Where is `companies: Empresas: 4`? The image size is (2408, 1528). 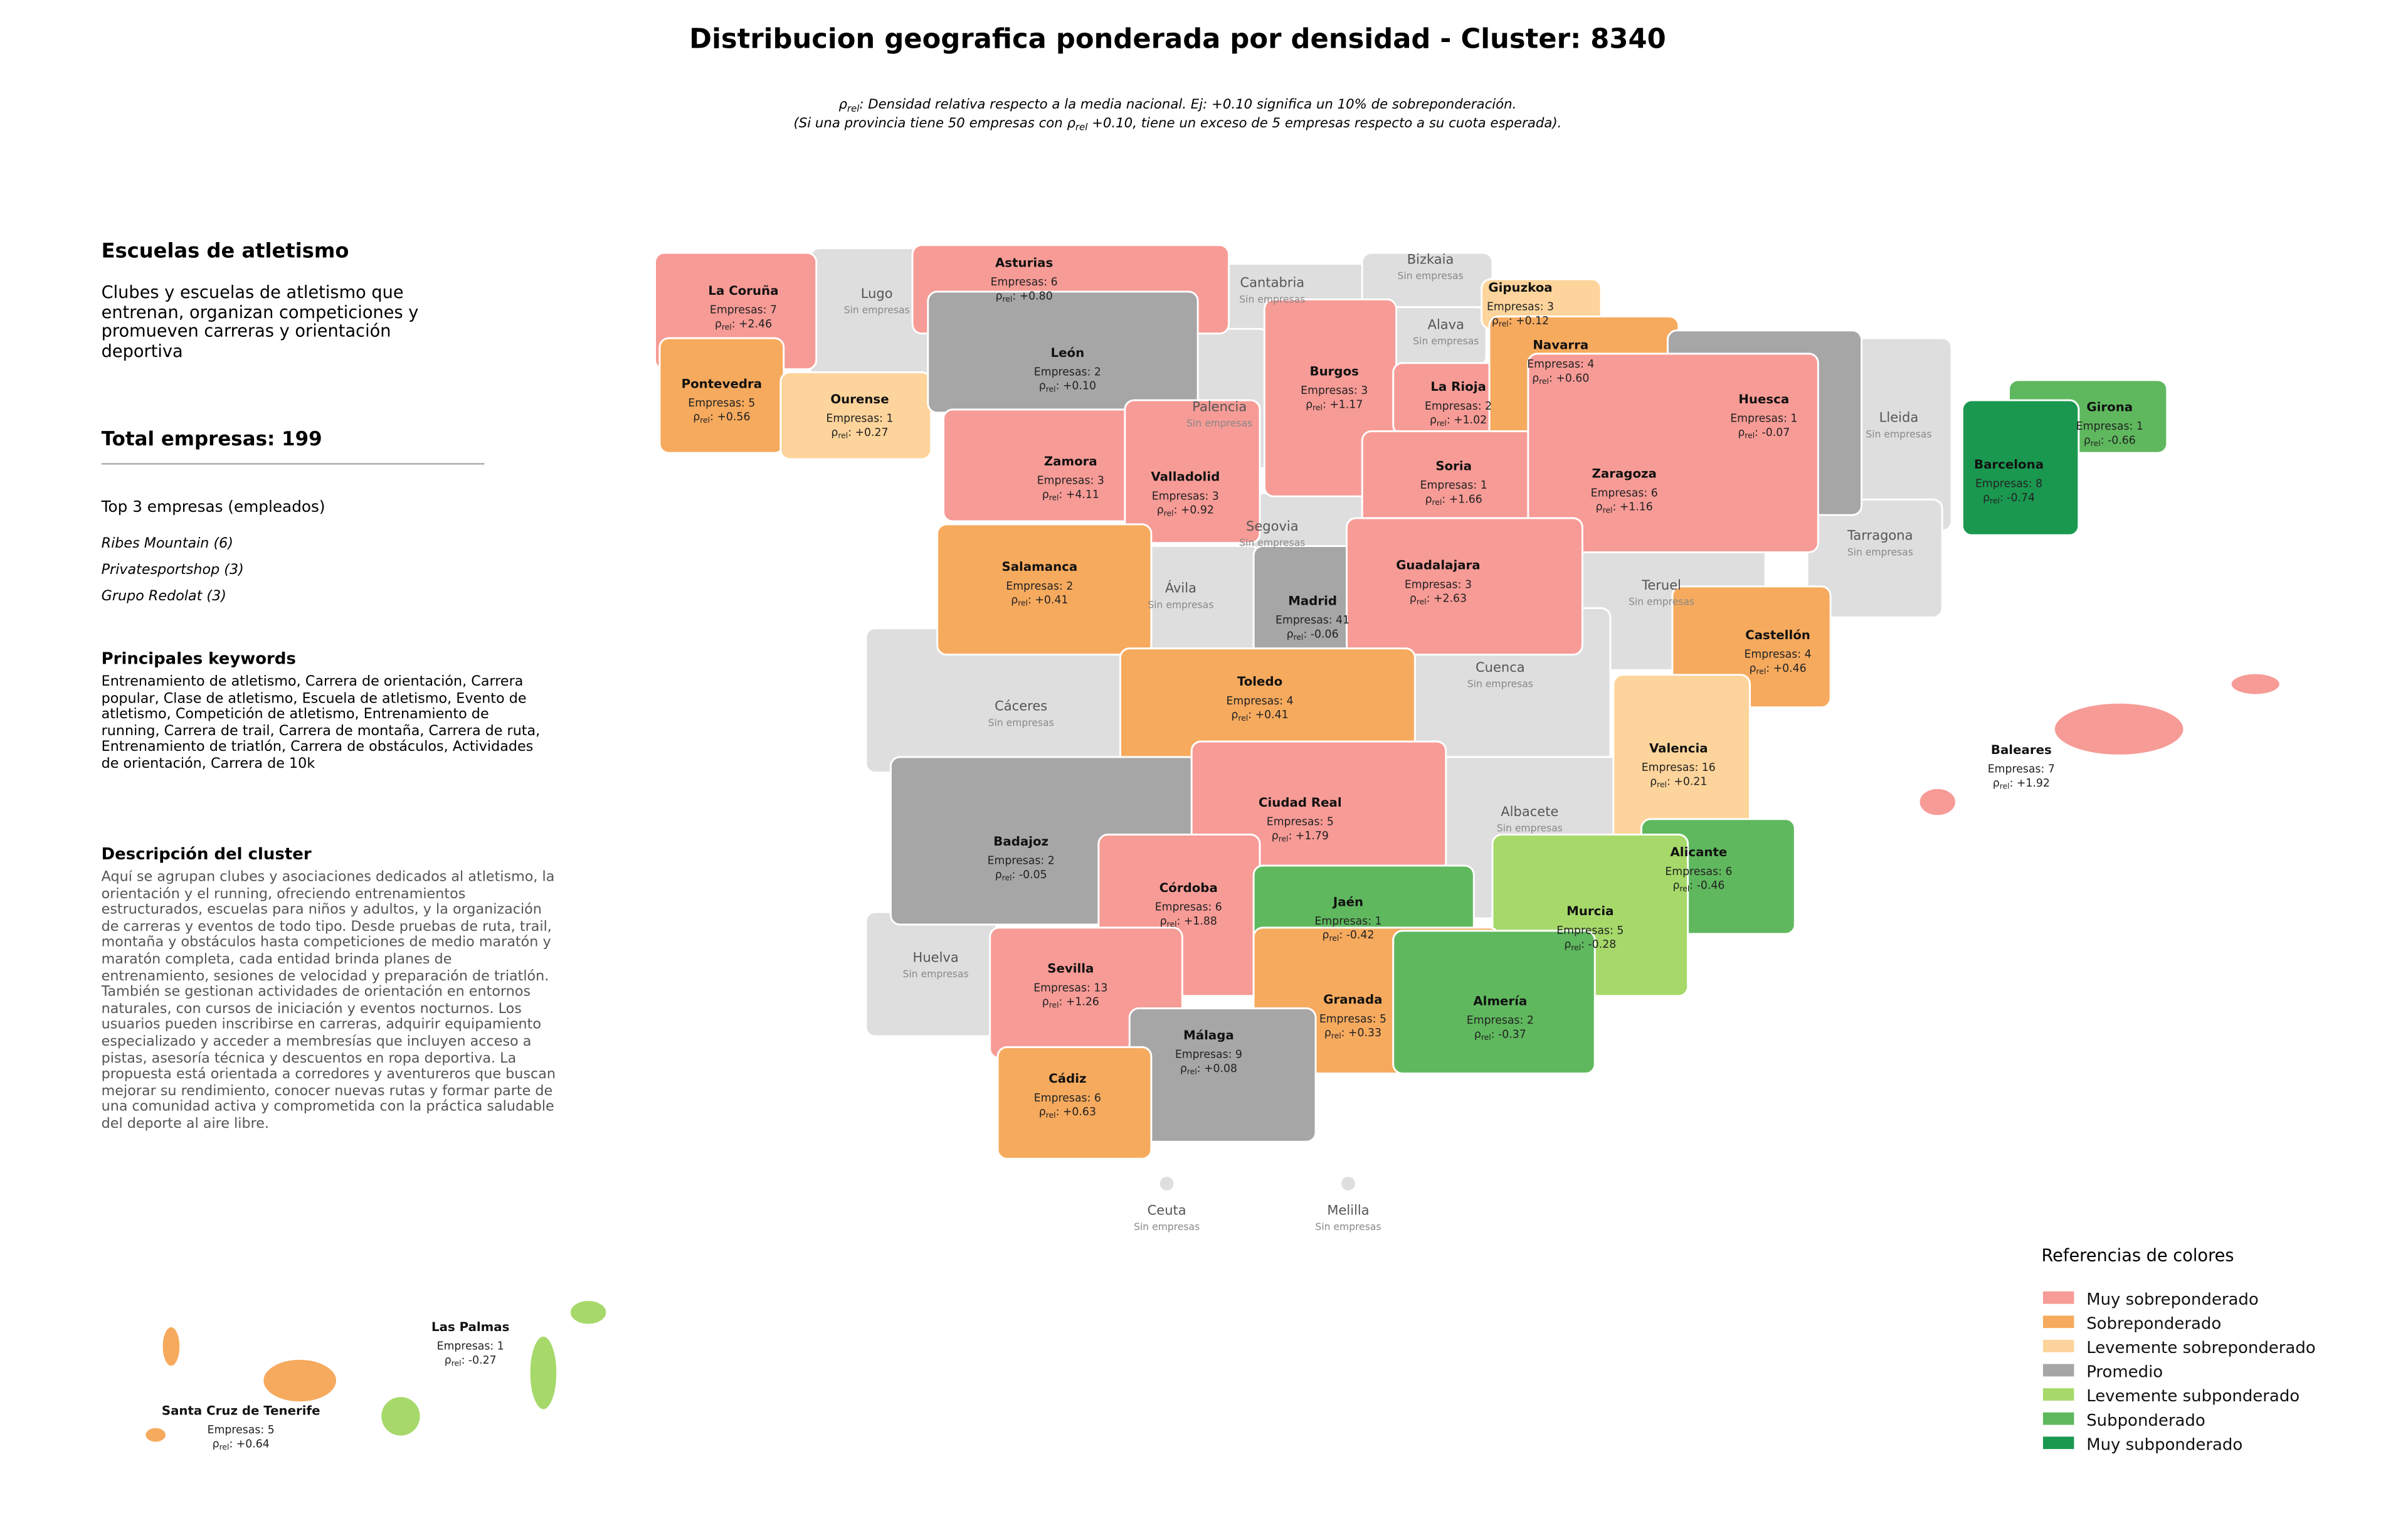
companies: Empresas: 4 is located at coordinates (1560, 364).